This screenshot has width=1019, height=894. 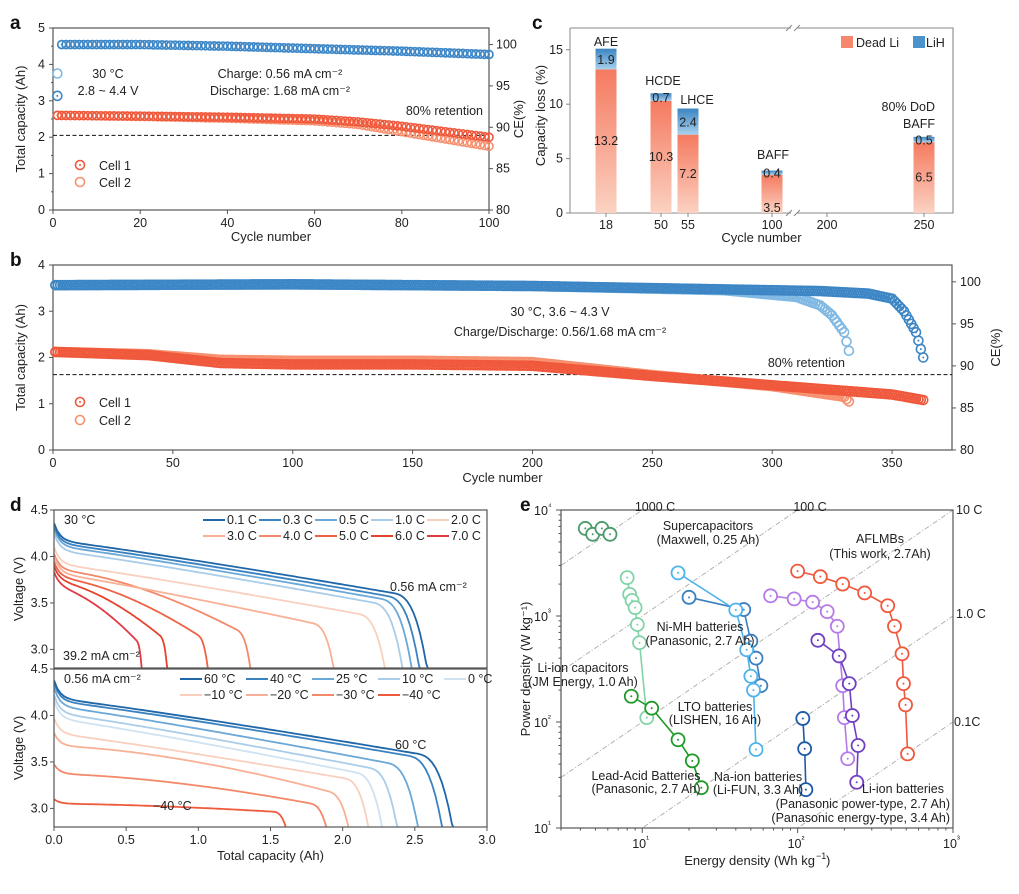 What do you see at coordinates (715, 720) in the screenshot?
I see `label-lto-detail: (LISHEN, 16 Ah)` at bounding box center [715, 720].